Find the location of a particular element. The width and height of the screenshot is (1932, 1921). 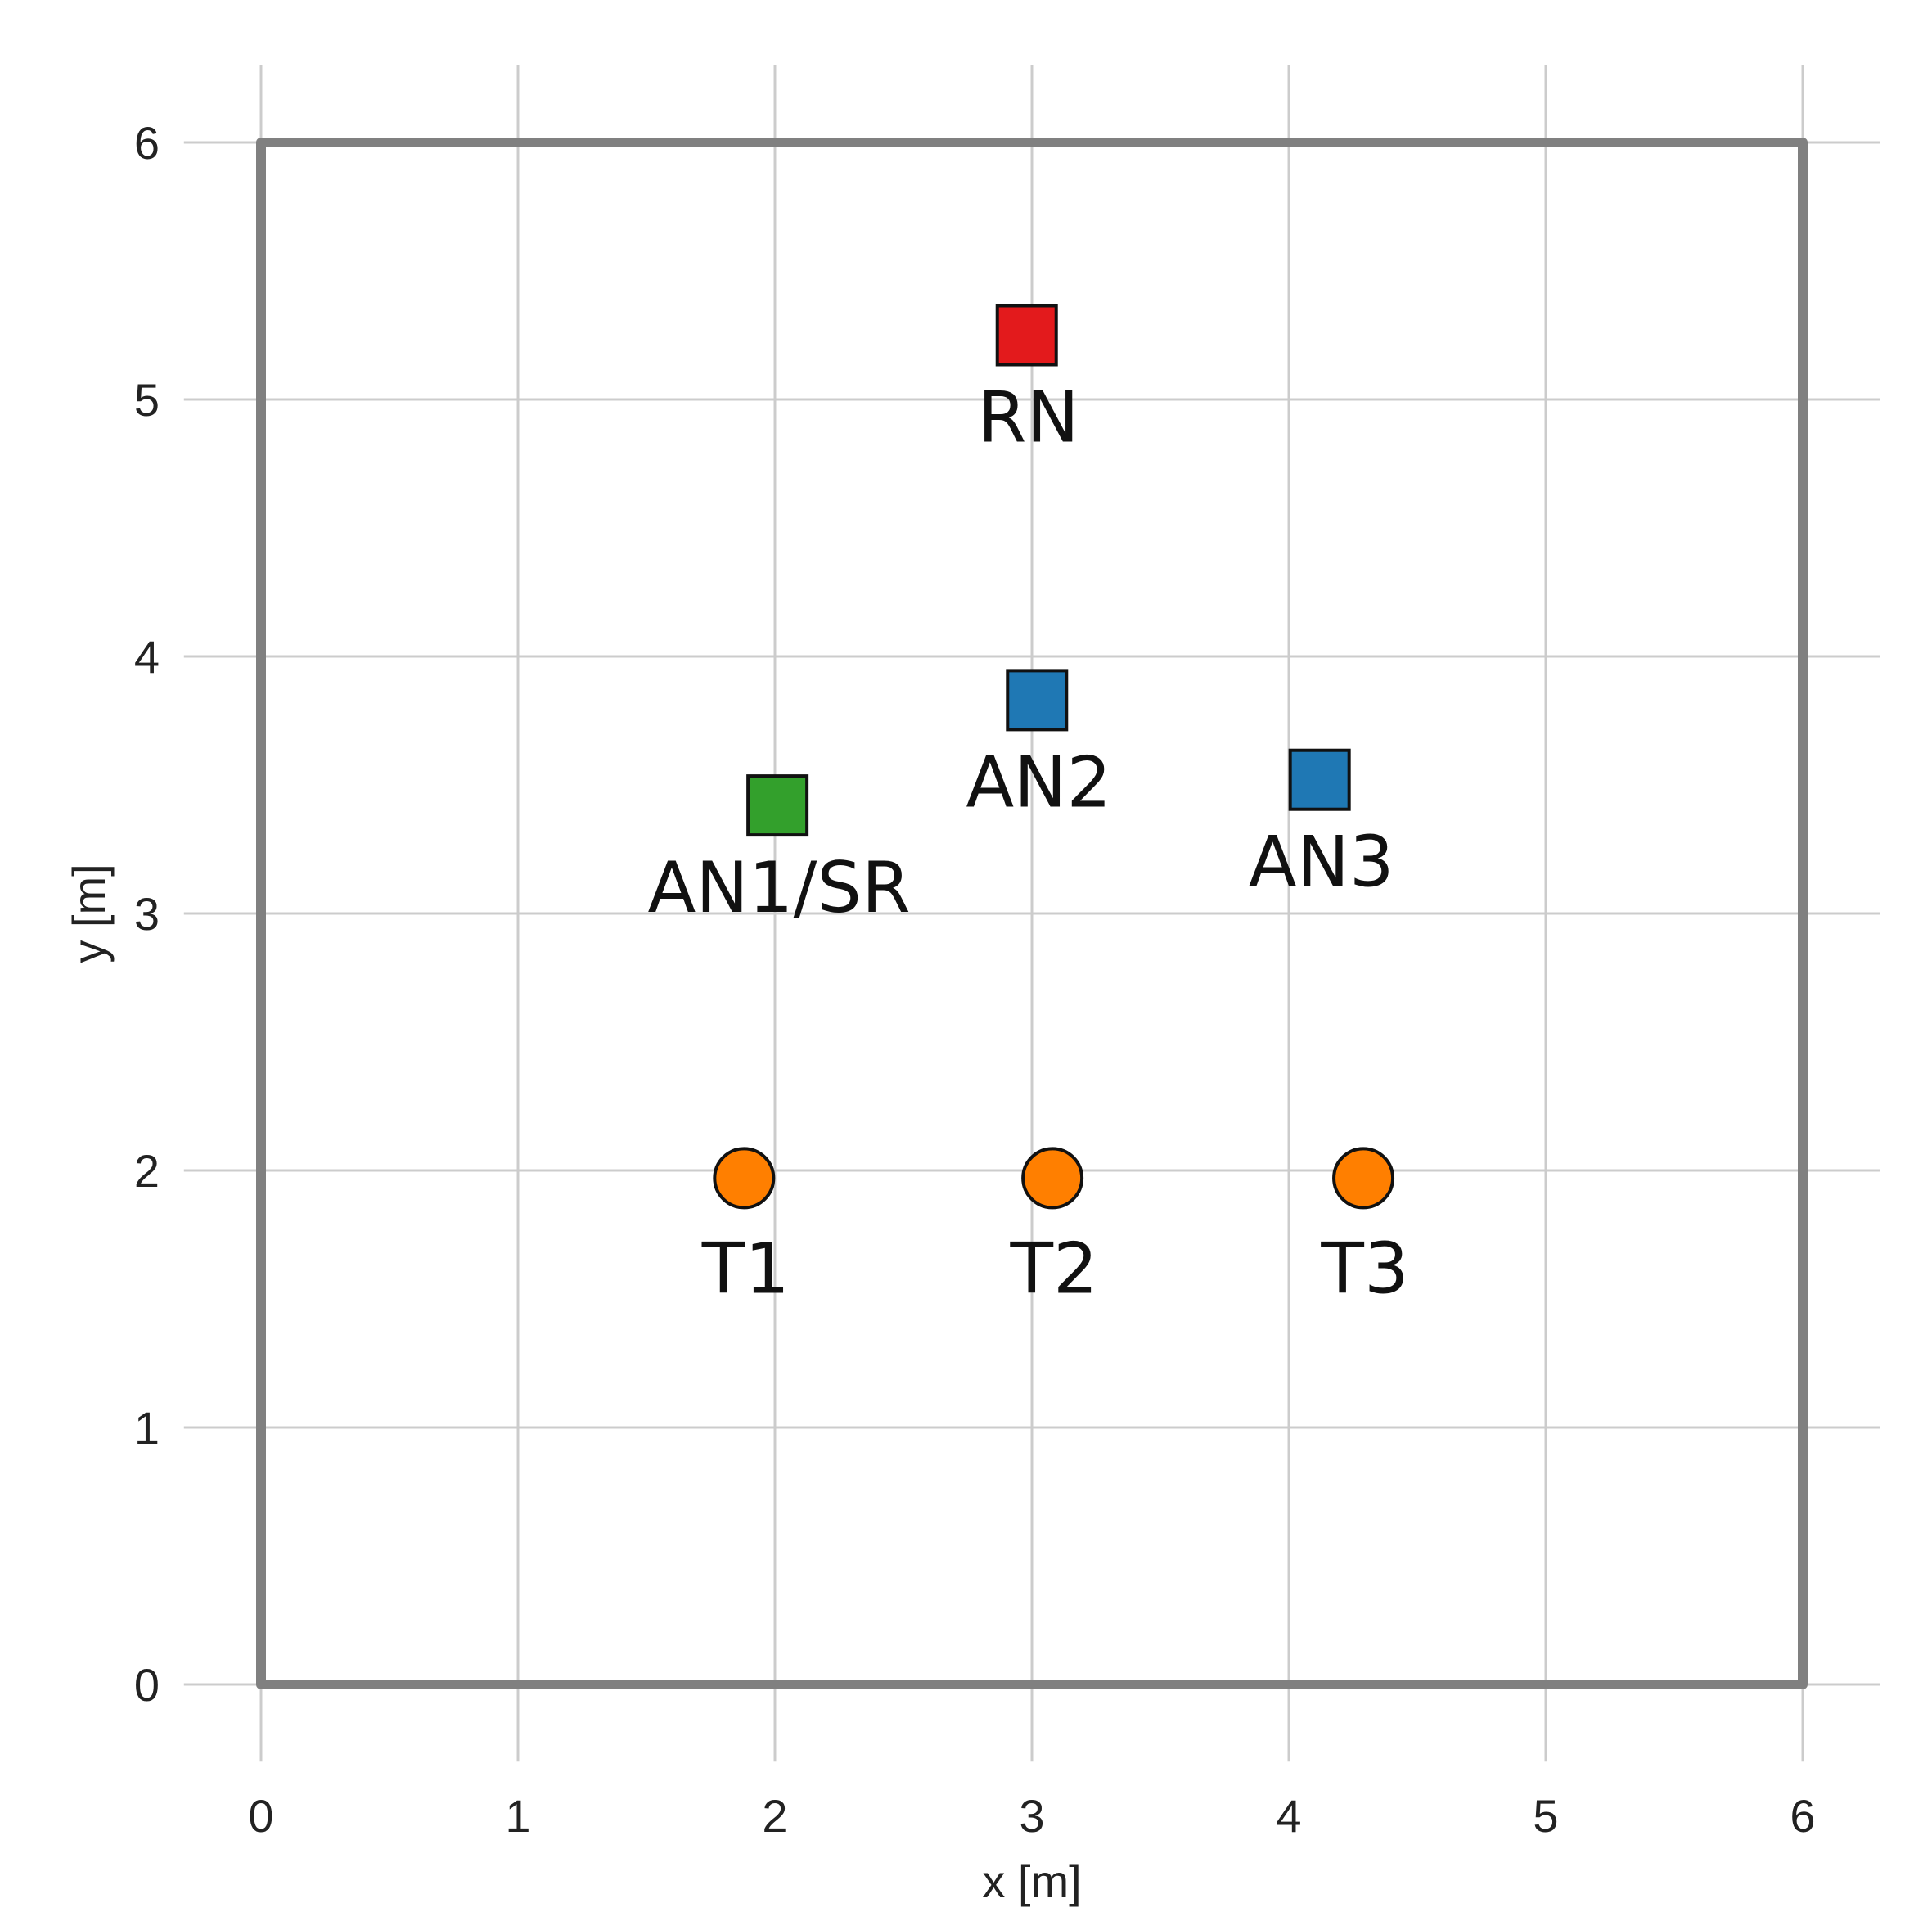

y-axis-ticks: 0 1 2 3 4 5 6 is located at coordinates (147, 914).